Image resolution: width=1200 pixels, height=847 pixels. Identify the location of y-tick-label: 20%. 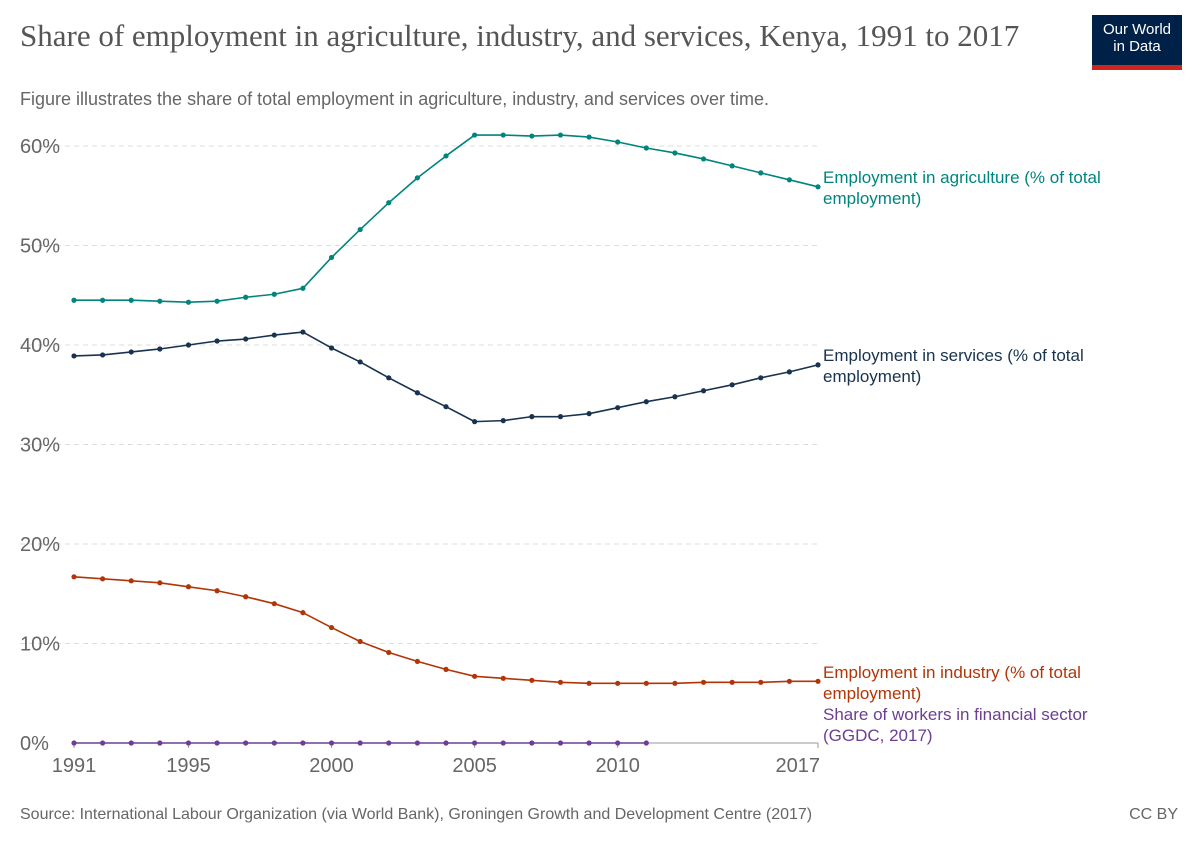
(40, 545).